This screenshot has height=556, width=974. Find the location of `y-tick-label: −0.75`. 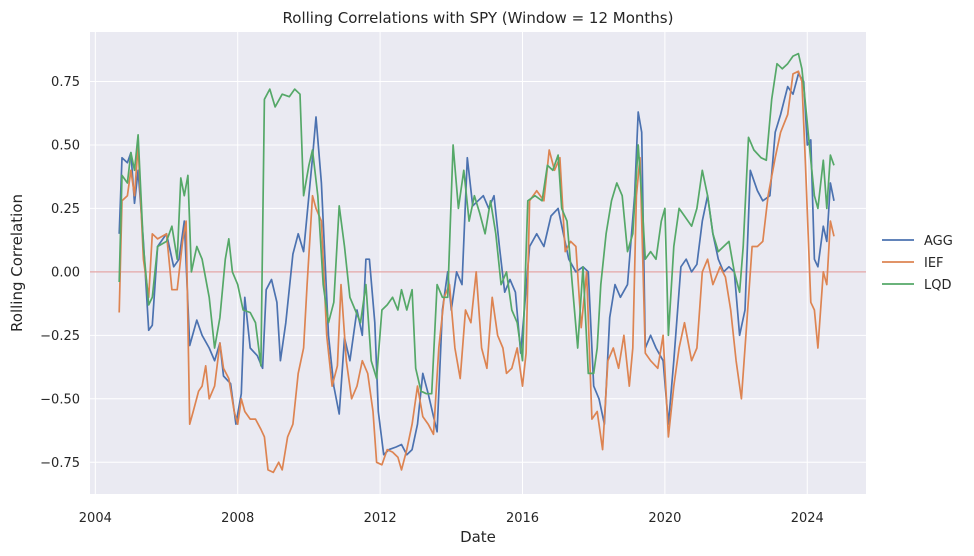

y-tick-label: −0.75 is located at coordinates (60, 463).